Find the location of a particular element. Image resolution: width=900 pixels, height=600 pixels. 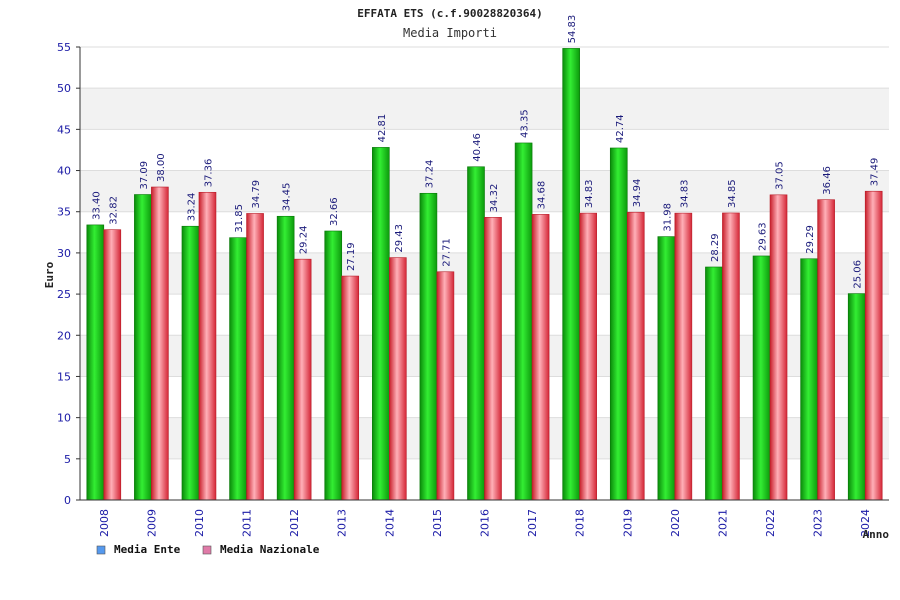

x-tick-label: 2010 is located at coordinates (199, 523).